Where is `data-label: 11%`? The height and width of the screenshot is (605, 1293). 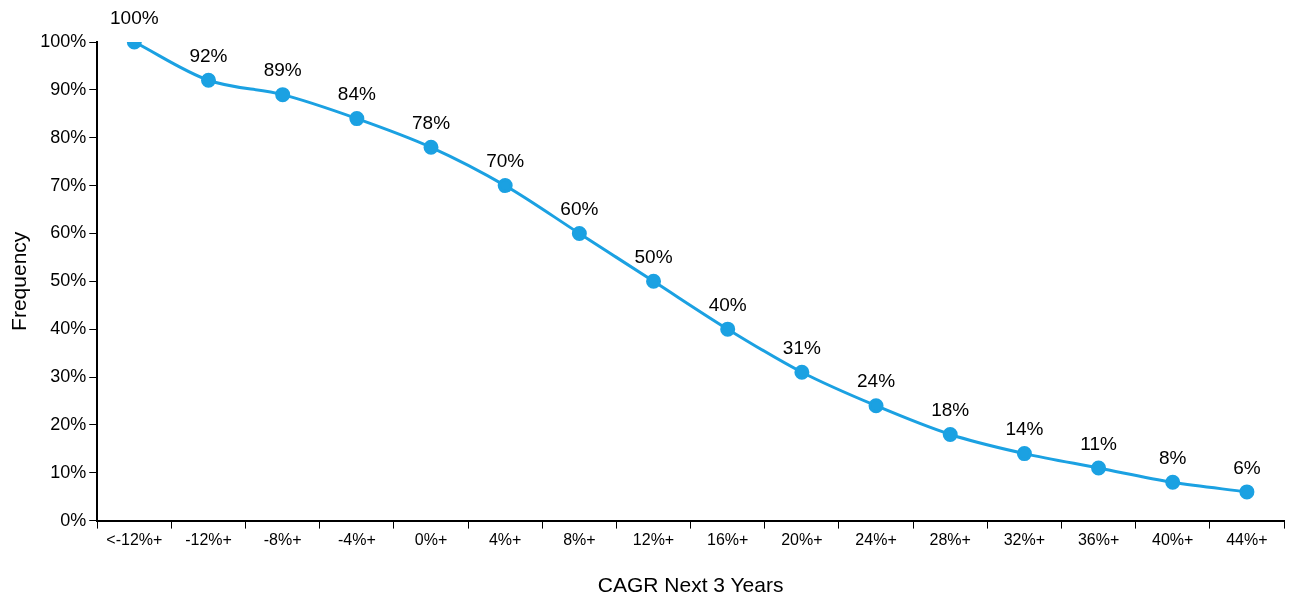 data-label: 11% is located at coordinates (1098, 443).